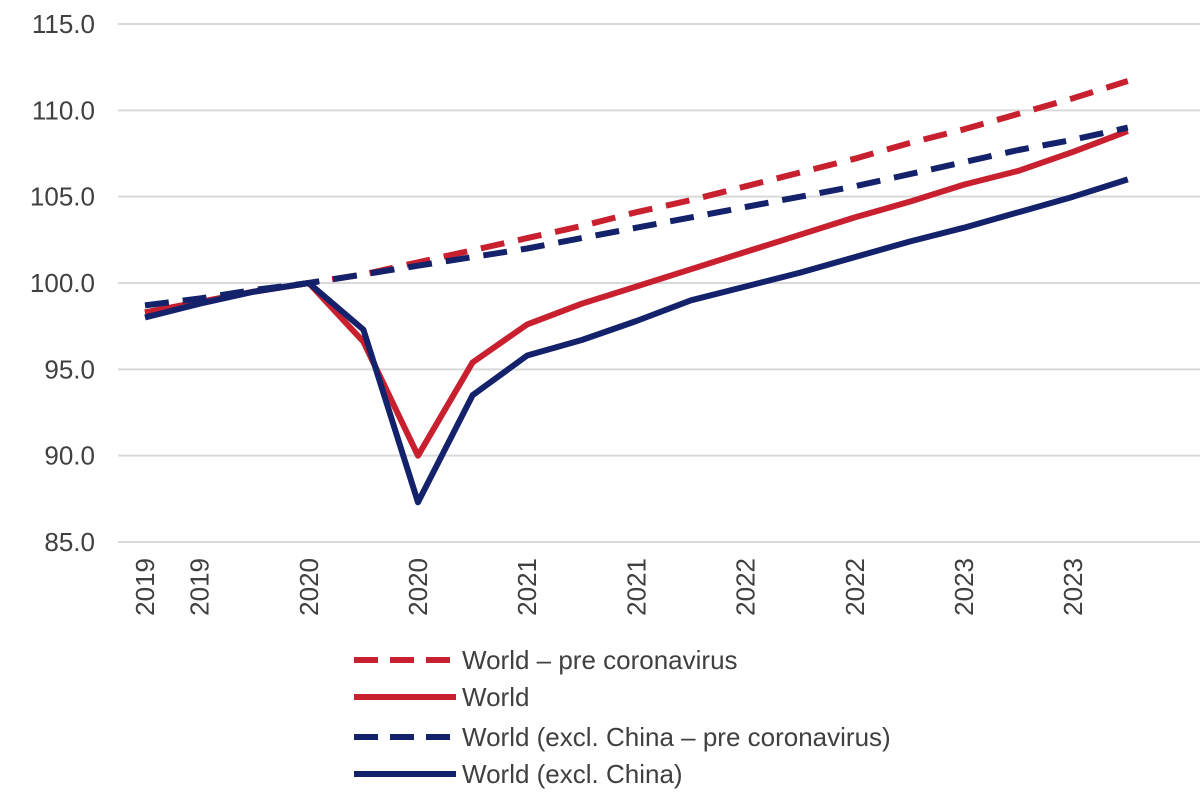 This screenshot has height=795, width=1201. What do you see at coordinates (69, 369) in the screenshot?
I see `y-tick-label: 95.0` at bounding box center [69, 369].